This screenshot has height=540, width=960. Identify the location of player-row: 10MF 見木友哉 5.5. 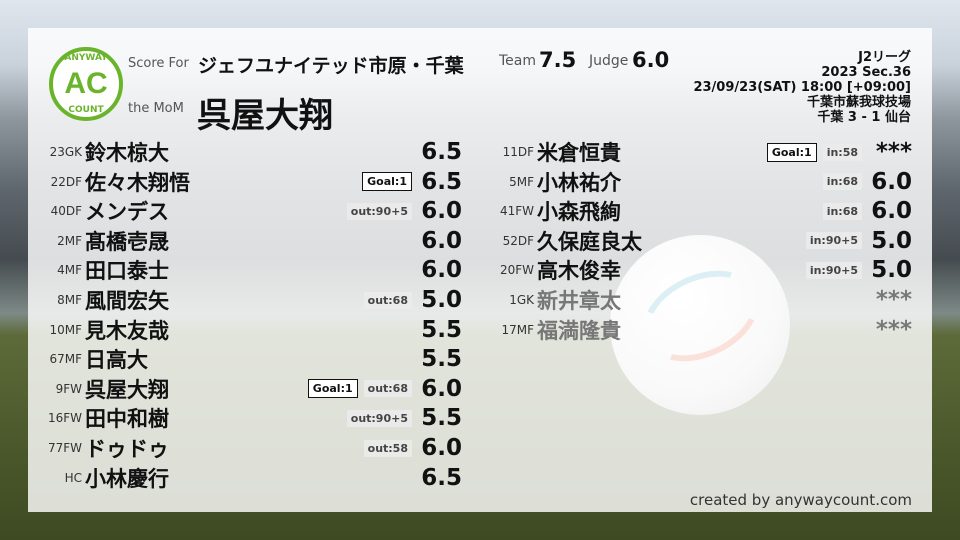
(246, 330).